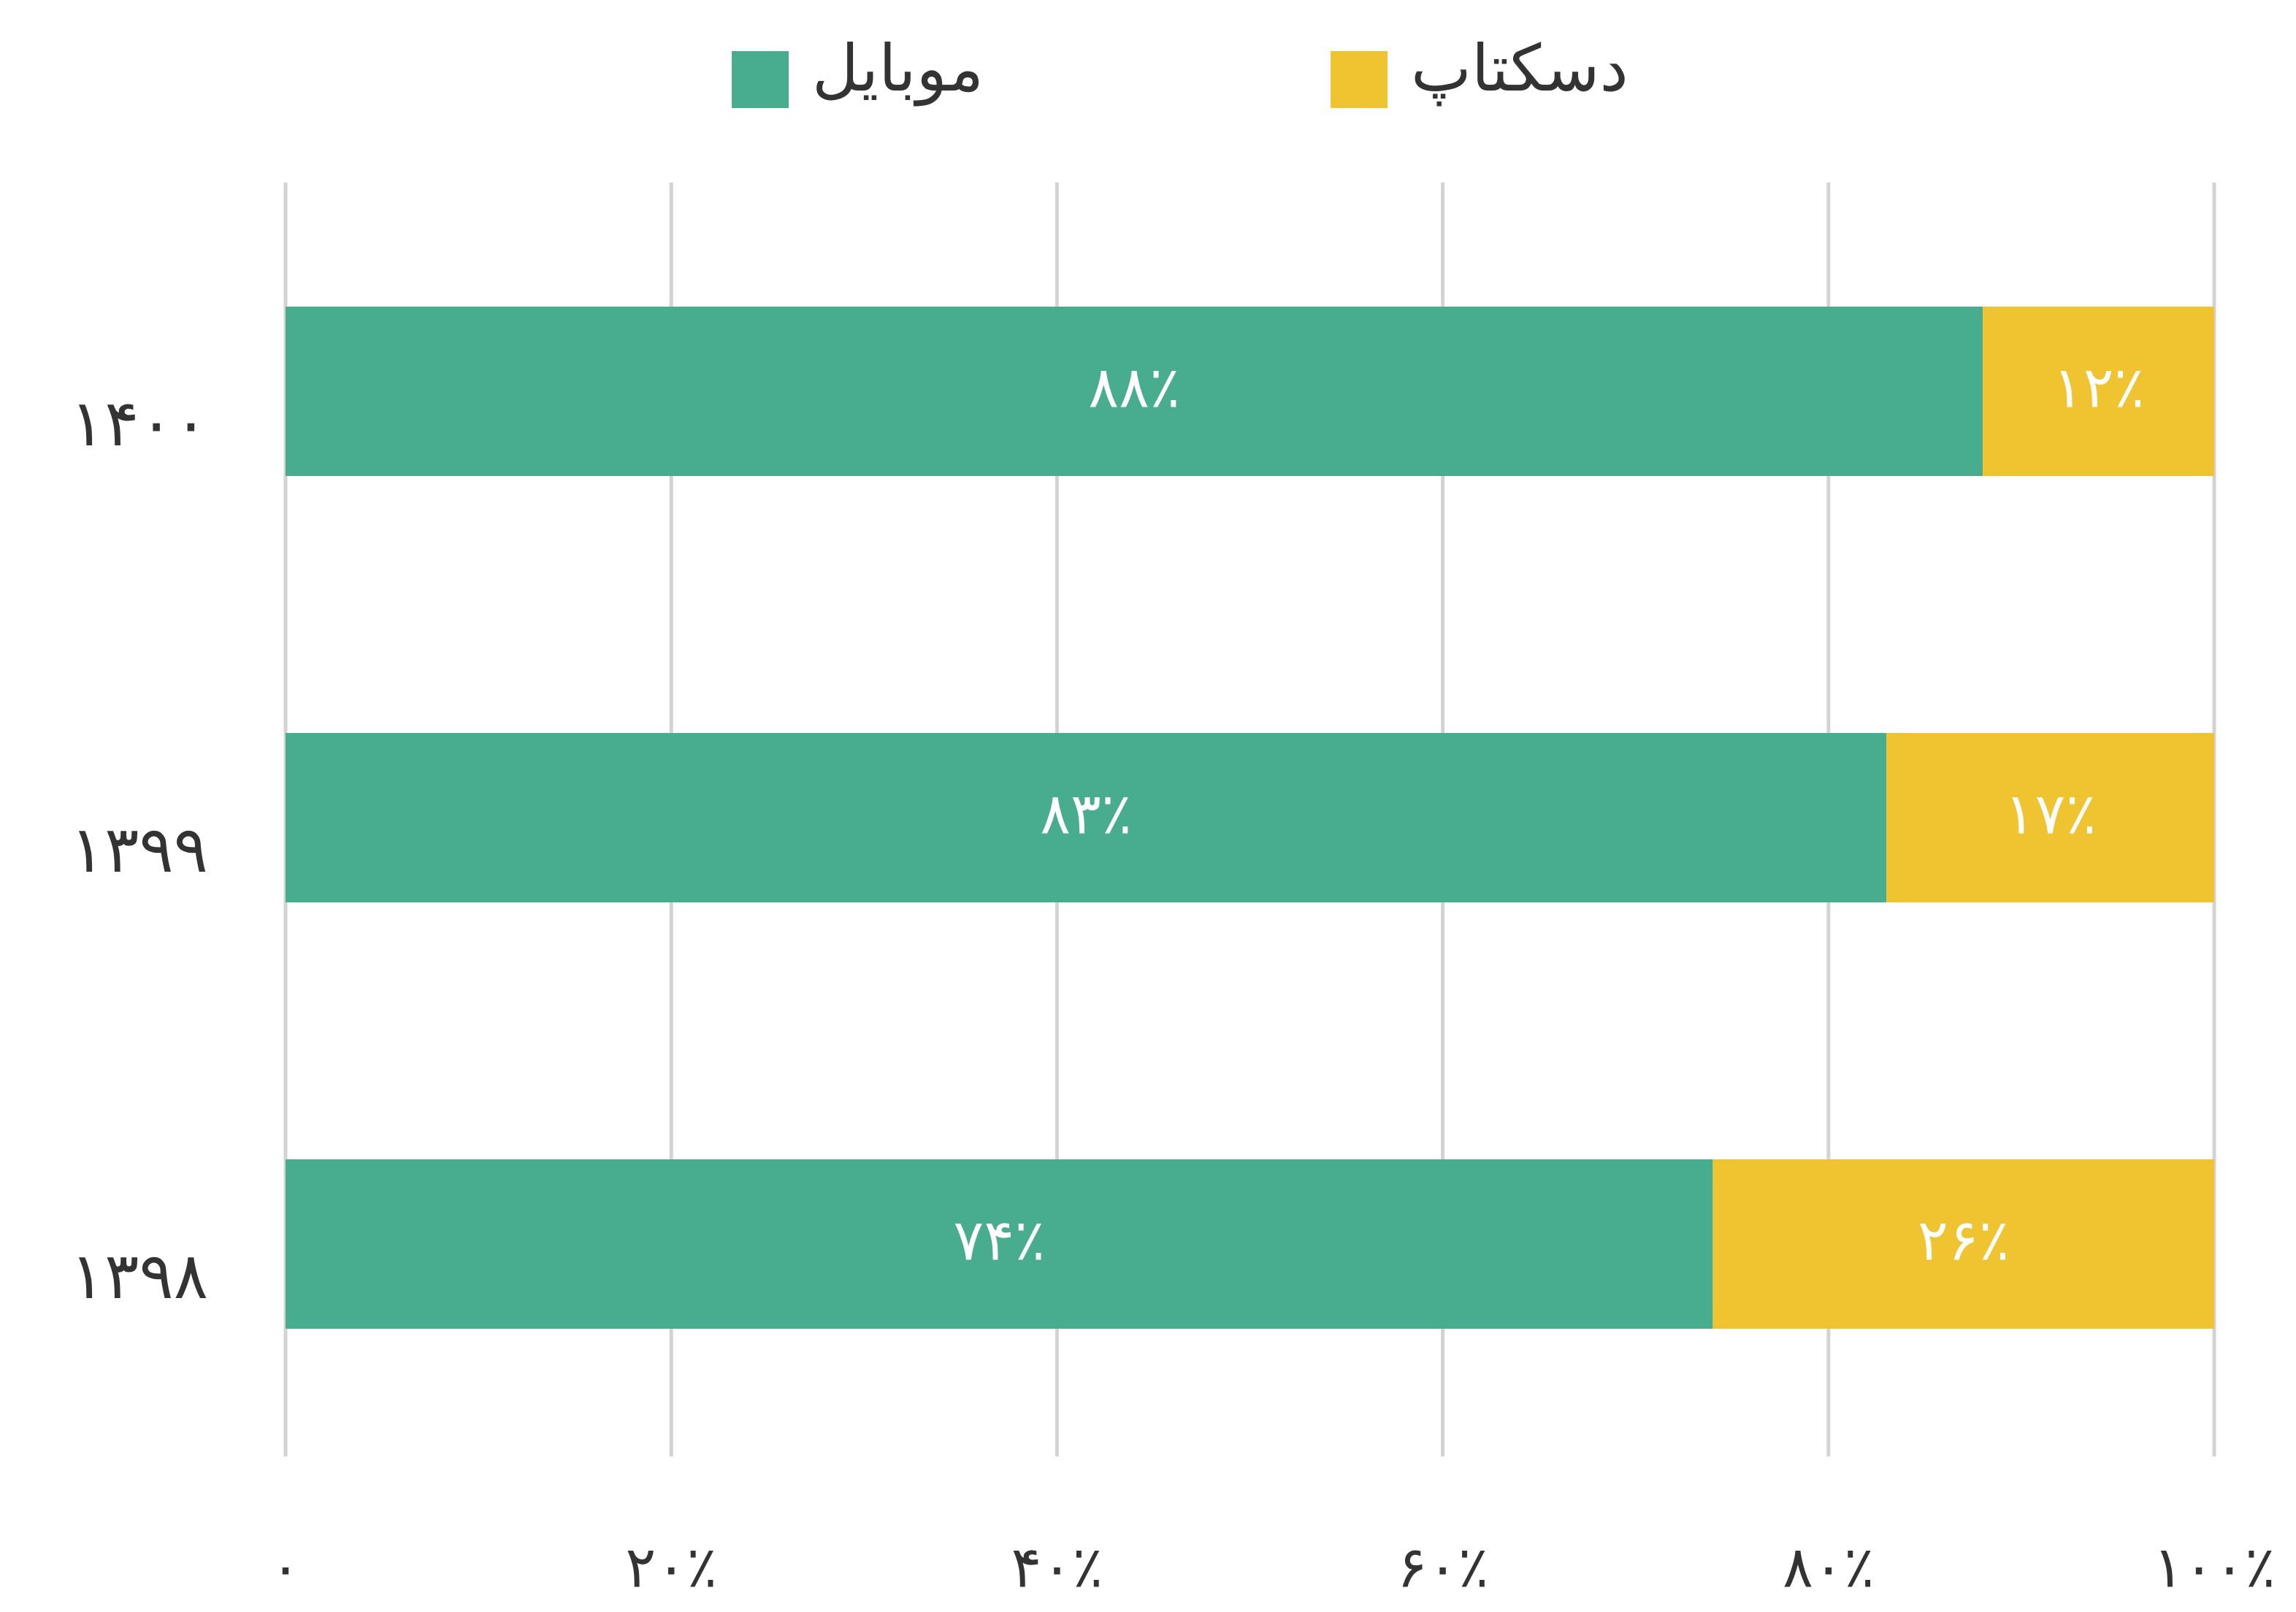 This screenshot has width=2296, height=1612. Describe the element at coordinates (671, 1567) in the screenshot. I see `x-tick-label: ۲۰٪` at that location.